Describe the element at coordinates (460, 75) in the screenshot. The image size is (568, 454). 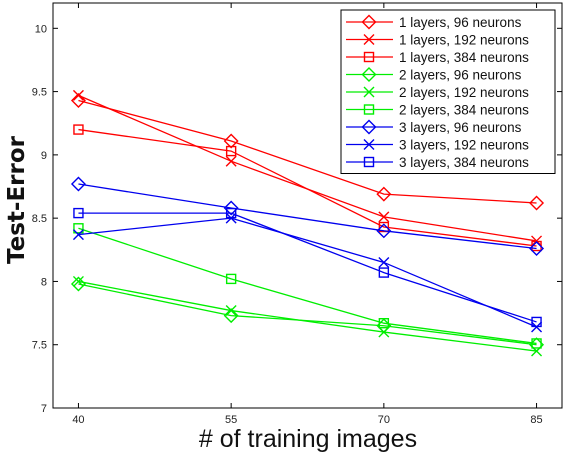
I see `legend-label: 2 layers, 96 neurons` at that location.